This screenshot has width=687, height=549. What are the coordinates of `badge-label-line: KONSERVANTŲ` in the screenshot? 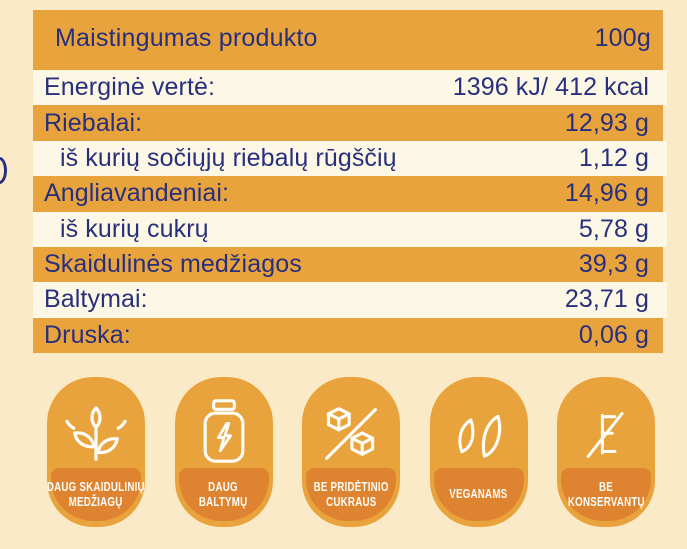 It's located at (606, 501).